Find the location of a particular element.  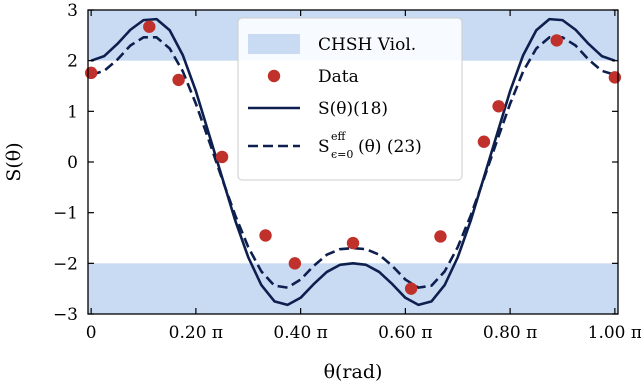

x-tick-label: 0.20 π is located at coordinates (196, 333).